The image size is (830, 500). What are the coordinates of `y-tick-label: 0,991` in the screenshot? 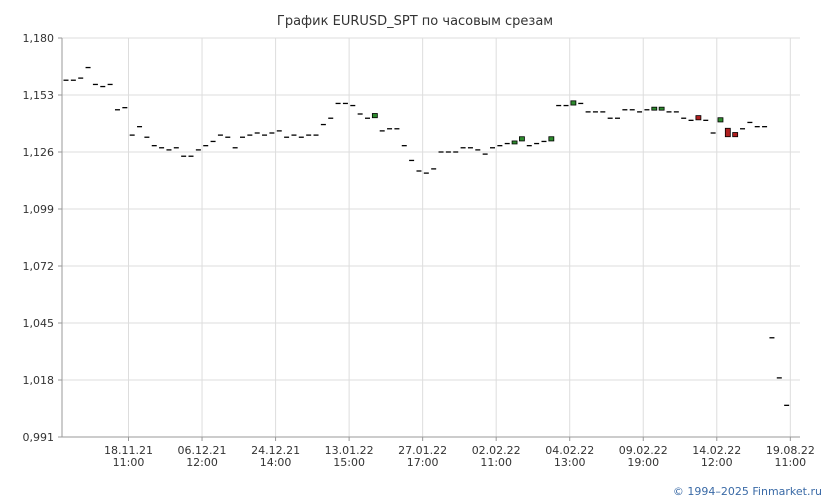 It's located at (39, 437).